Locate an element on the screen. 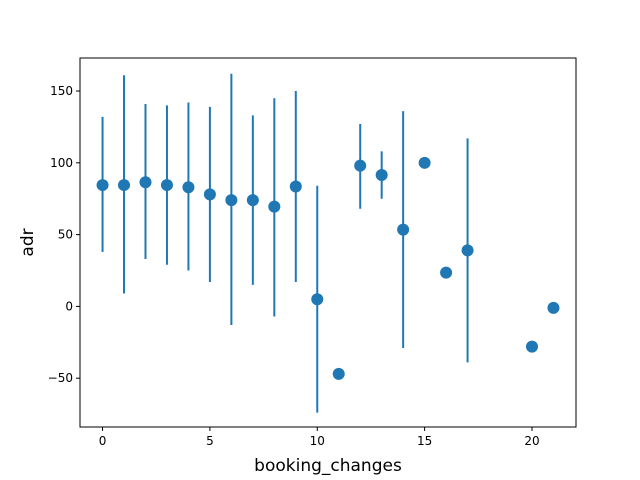 The image size is (640, 480). y-tick-label: 50 is located at coordinates (65, 235).